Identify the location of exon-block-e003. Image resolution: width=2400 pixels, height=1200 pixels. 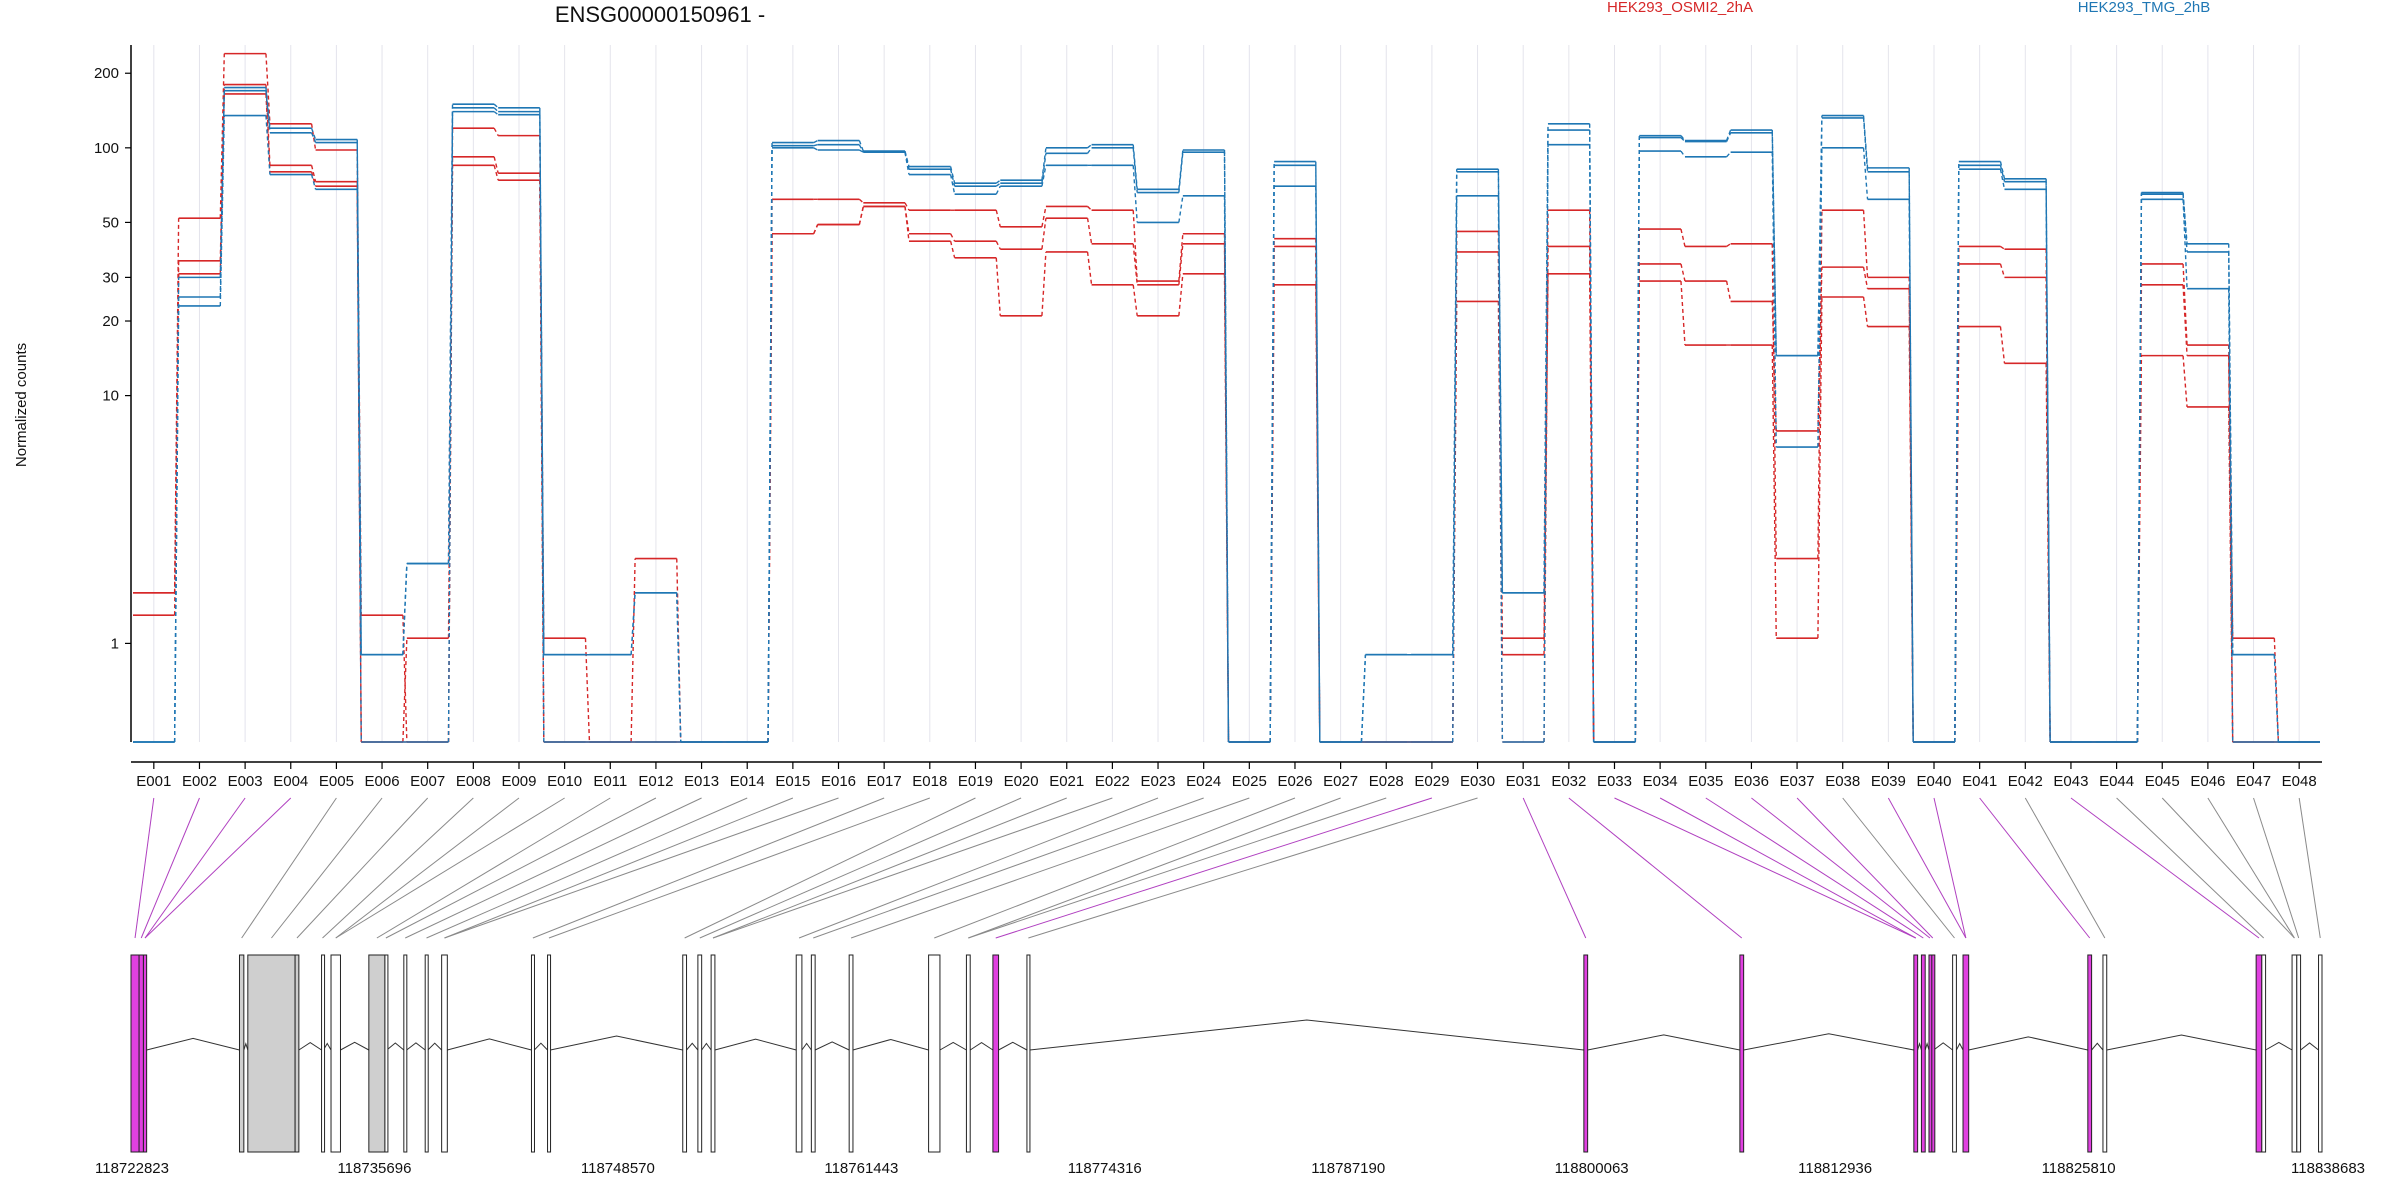
(145, 1053).